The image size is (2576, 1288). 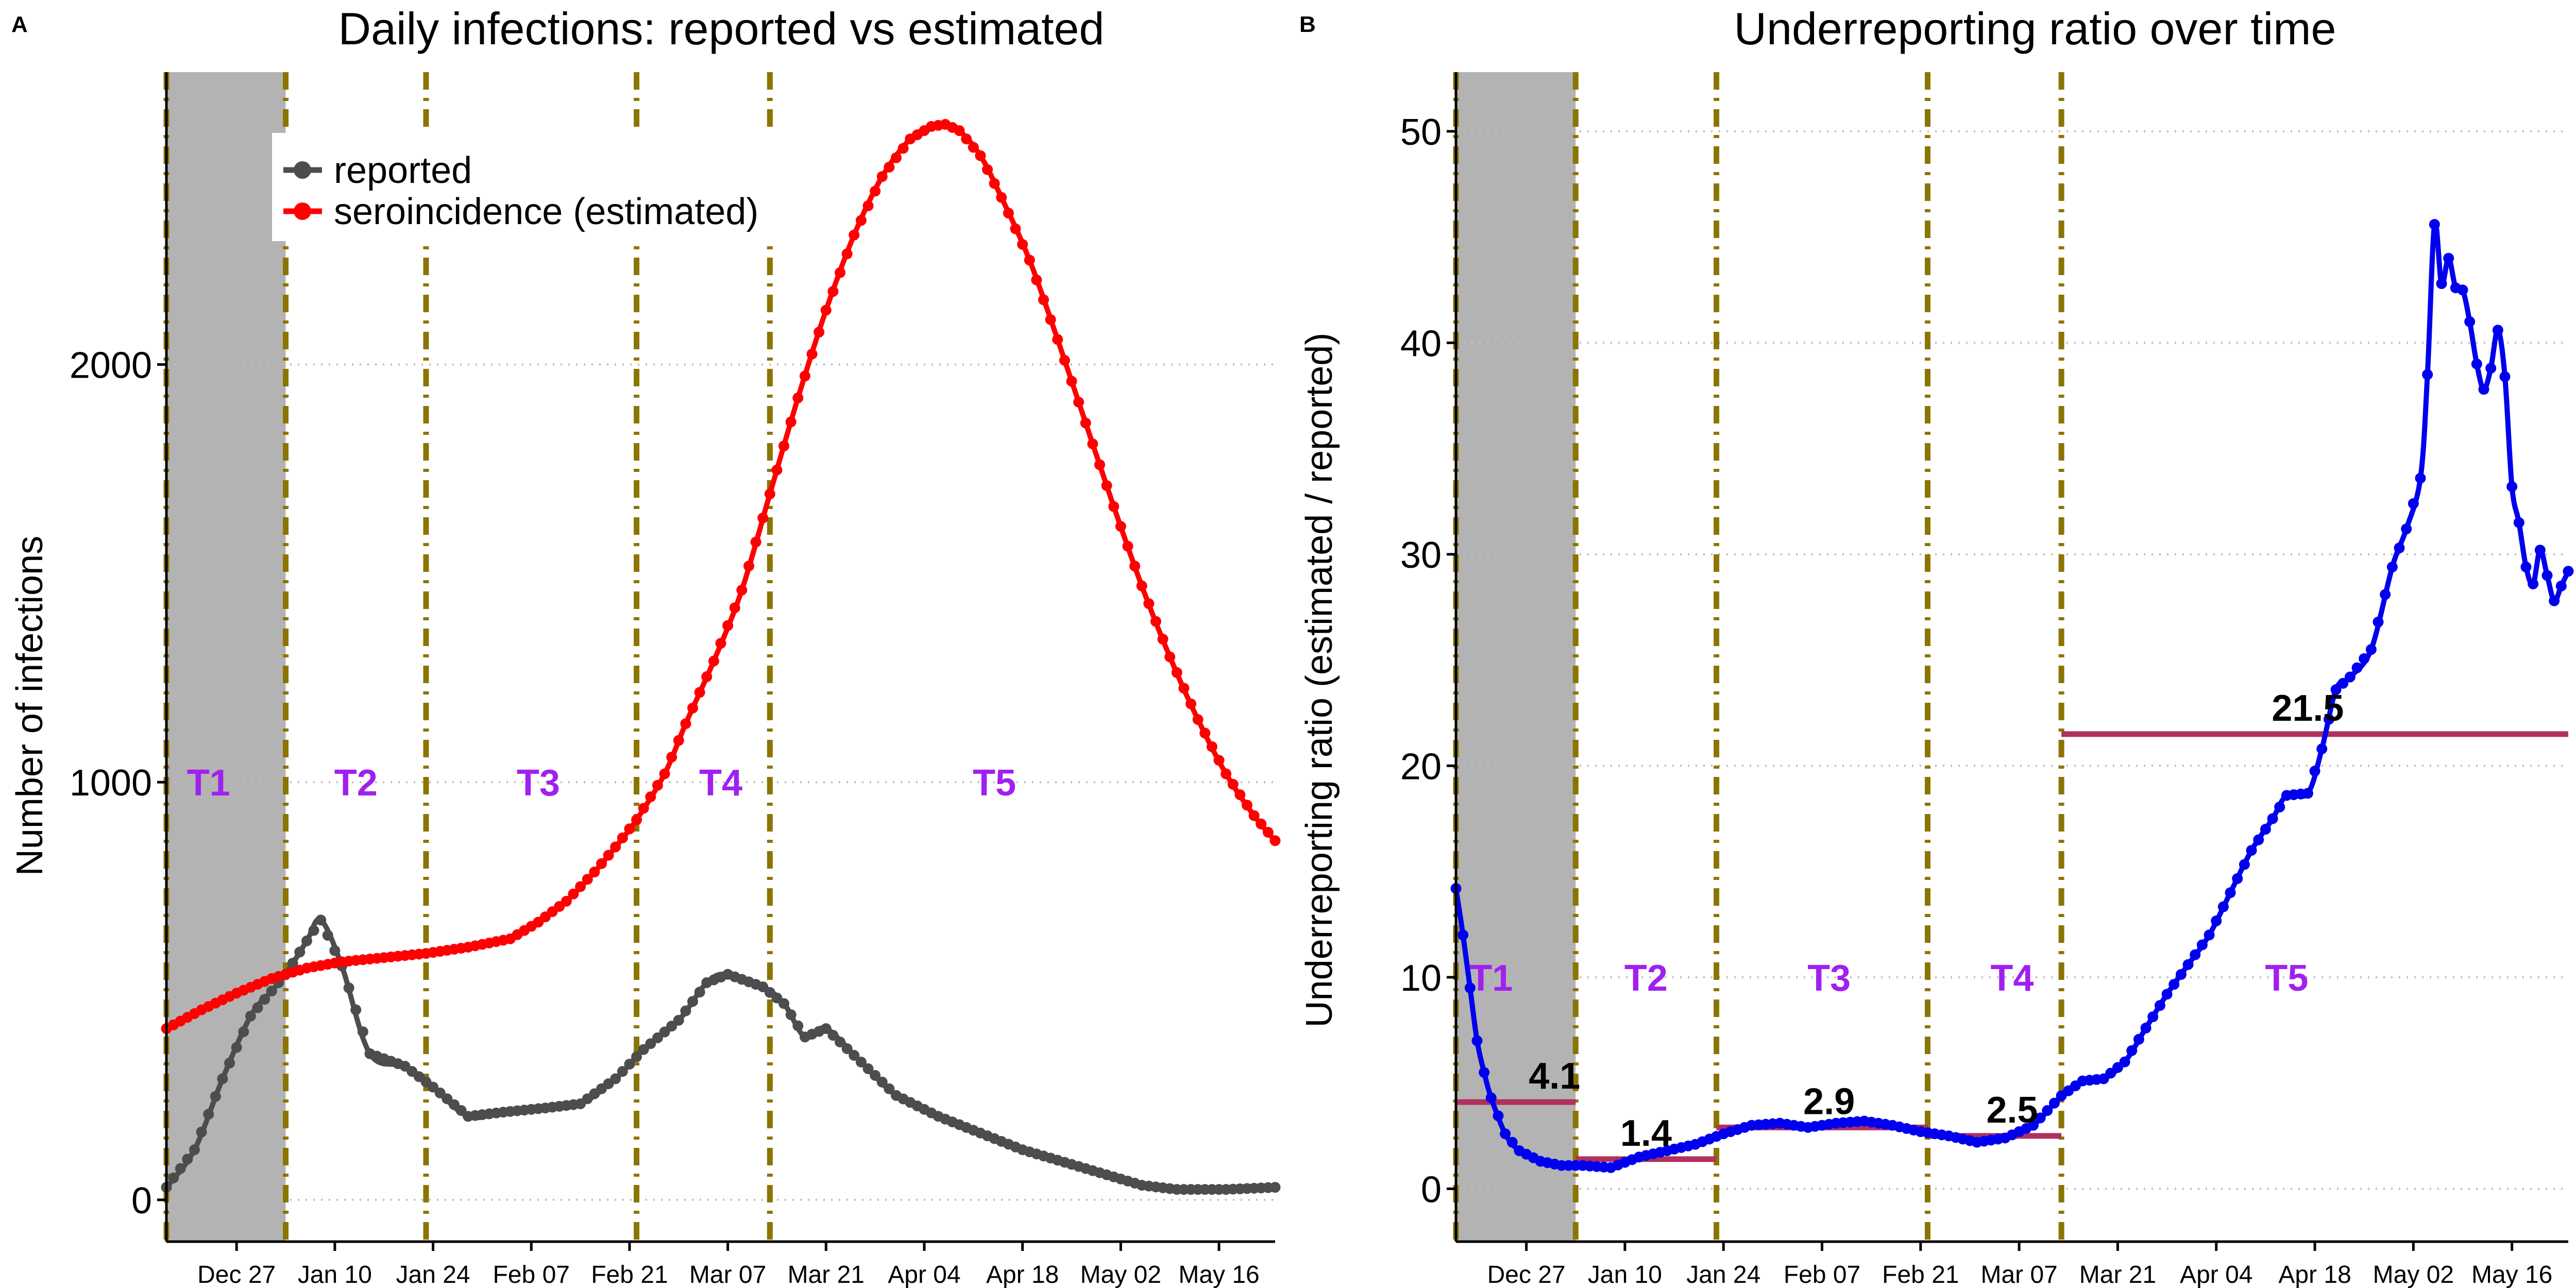 What do you see at coordinates (111, 783) in the screenshot?
I see `y-tick-label-1: 1000` at bounding box center [111, 783].